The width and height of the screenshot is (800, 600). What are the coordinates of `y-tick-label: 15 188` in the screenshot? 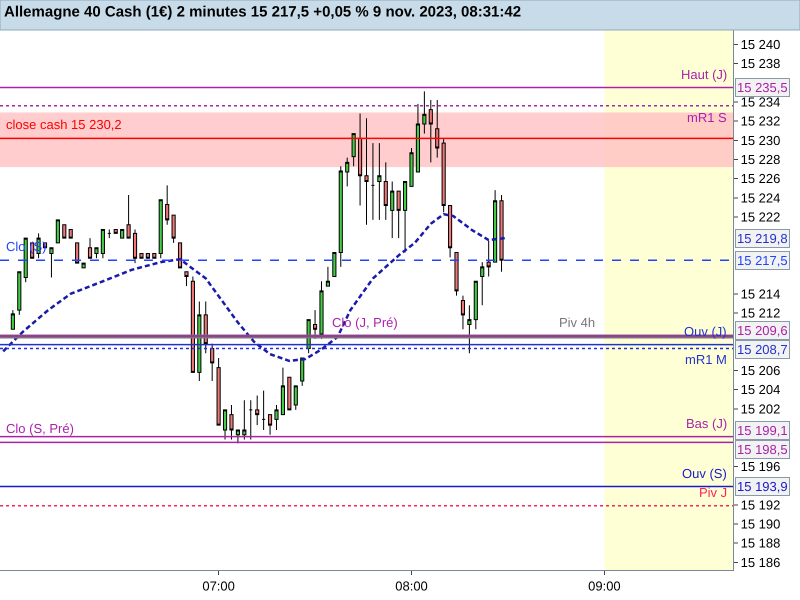 It's located at (760, 543).